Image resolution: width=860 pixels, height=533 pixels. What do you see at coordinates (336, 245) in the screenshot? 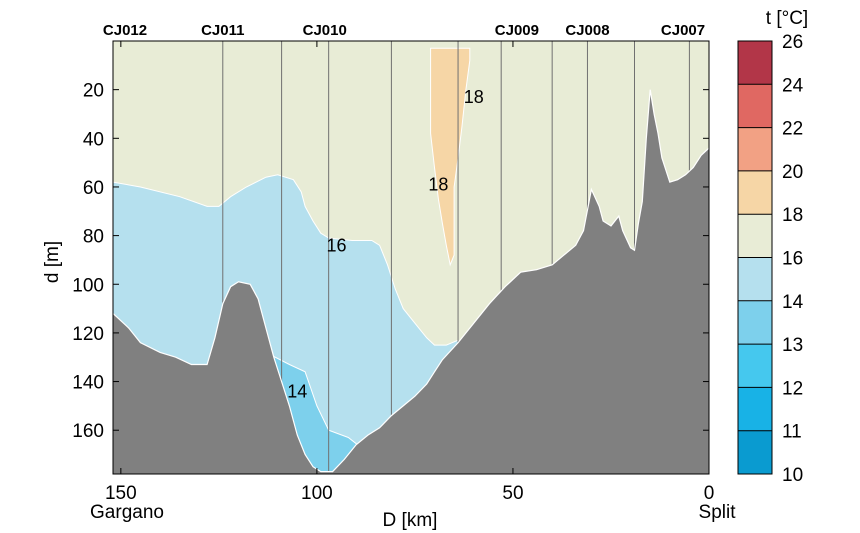
I see `contour-label: 16` at bounding box center [336, 245].